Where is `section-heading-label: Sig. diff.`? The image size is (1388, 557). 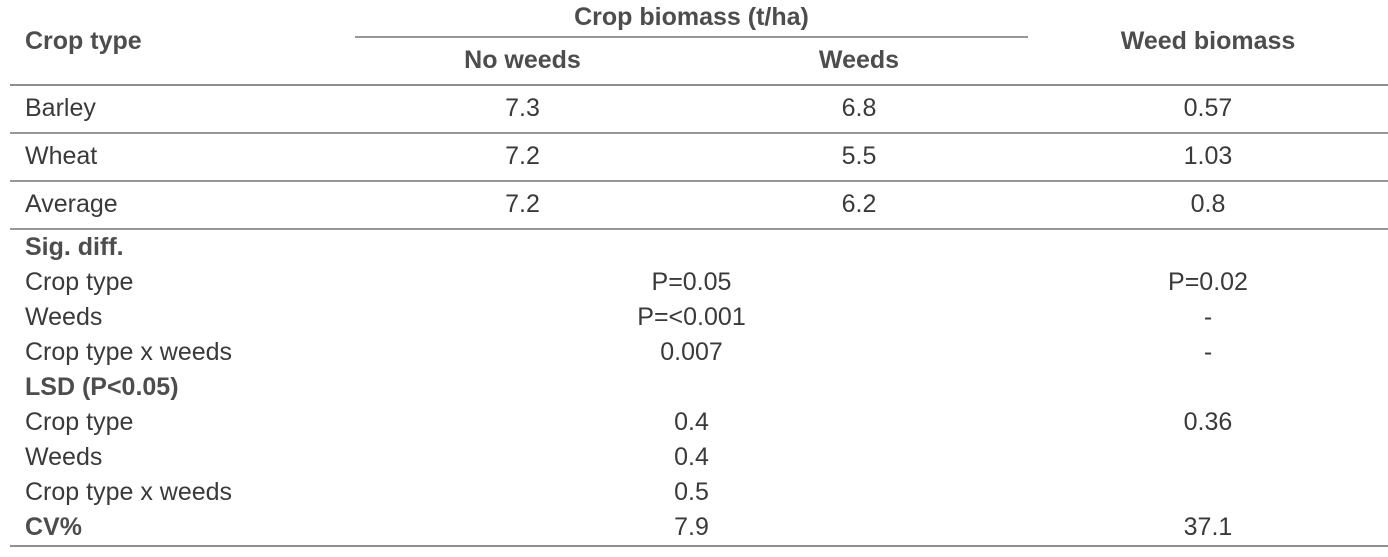
section-heading-label: Sig. diff. is located at coordinates (74, 246).